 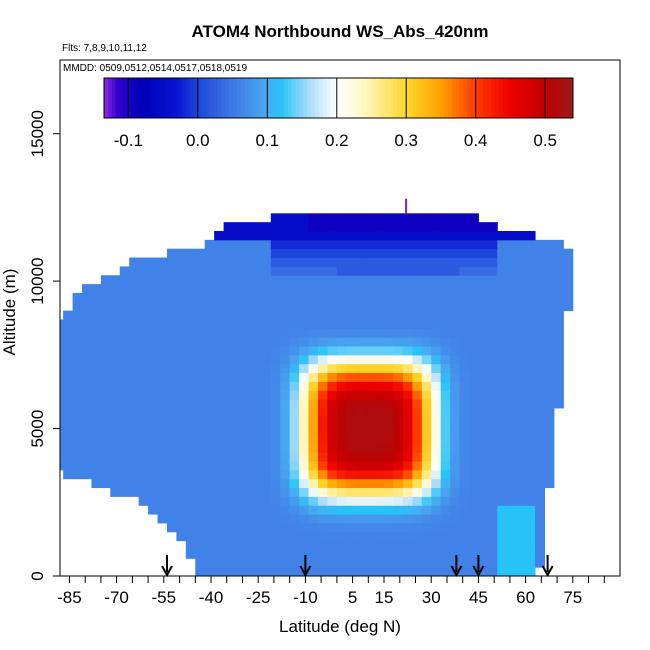 What do you see at coordinates (338, 113) in the screenshot?
I see `colorbar: -0.1 0.0 0.1 0.2 0.3 0.4 0.5` at bounding box center [338, 113].